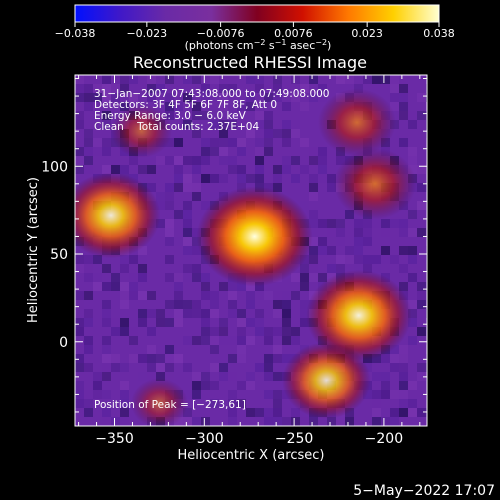 This screenshot has width=500, height=500. What do you see at coordinates (367, 33) in the screenshot?
I see `colorbar-tick-label: 0.023` at bounding box center [367, 33].